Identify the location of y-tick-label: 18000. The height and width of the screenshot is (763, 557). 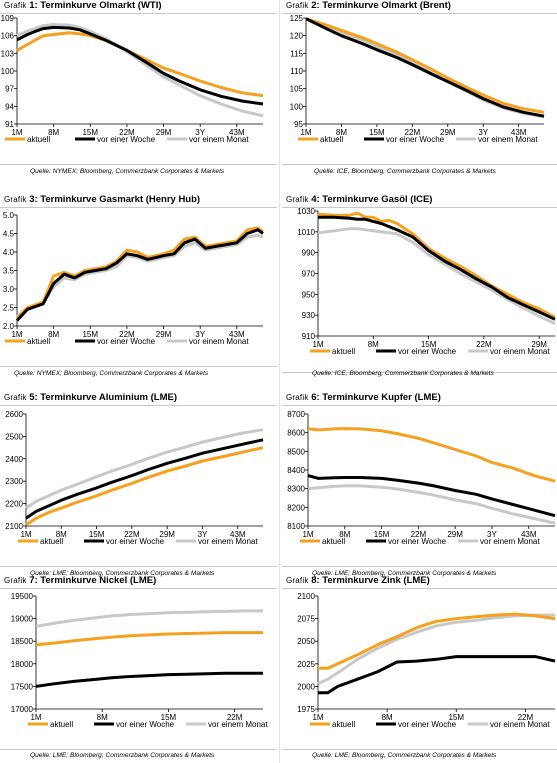
(22, 664).